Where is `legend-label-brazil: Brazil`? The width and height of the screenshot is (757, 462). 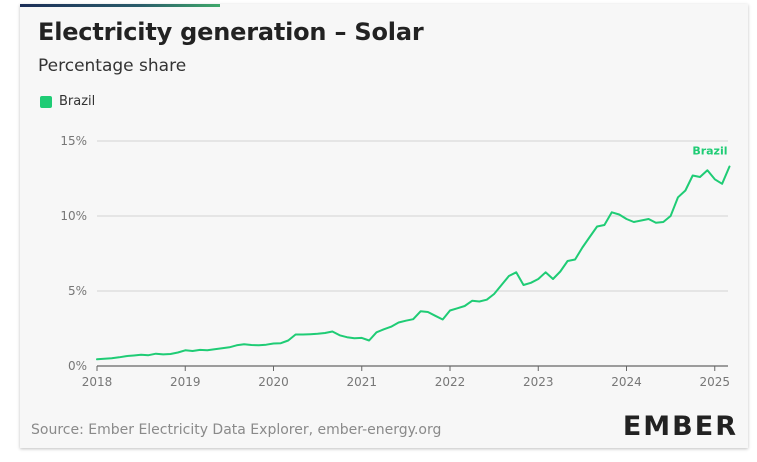
legend-label-brazil: Brazil is located at coordinates (77, 101).